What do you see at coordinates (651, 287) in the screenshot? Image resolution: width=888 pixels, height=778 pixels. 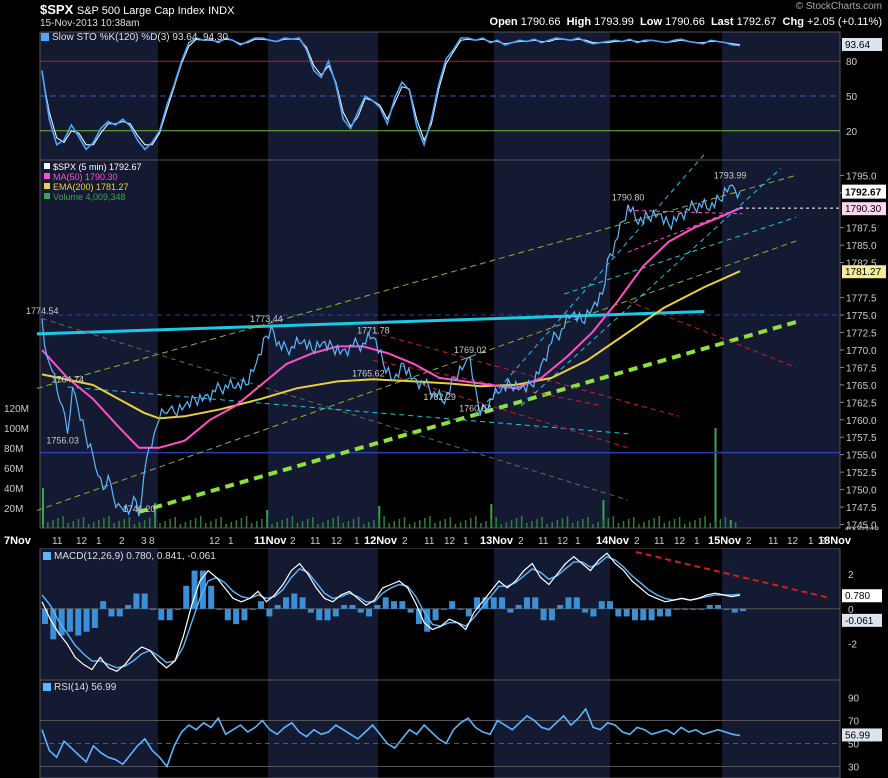 I see `rising-channel-line` at bounding box center [651, 287].